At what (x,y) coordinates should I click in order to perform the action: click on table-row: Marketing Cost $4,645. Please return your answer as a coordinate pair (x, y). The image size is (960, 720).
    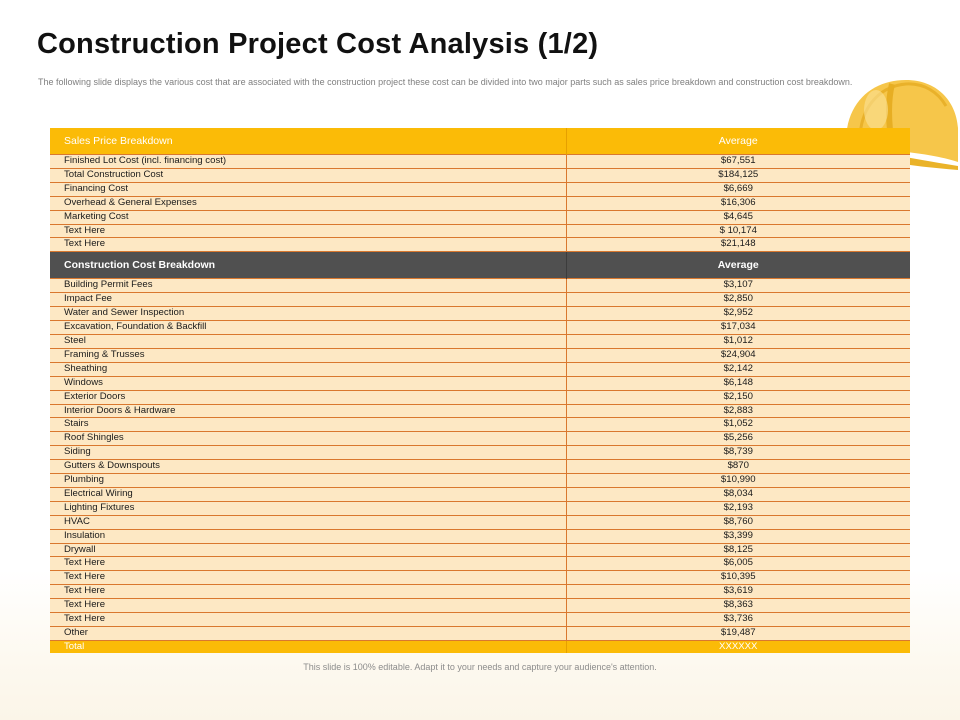
    Looking at the image, I should click on (480, 217).